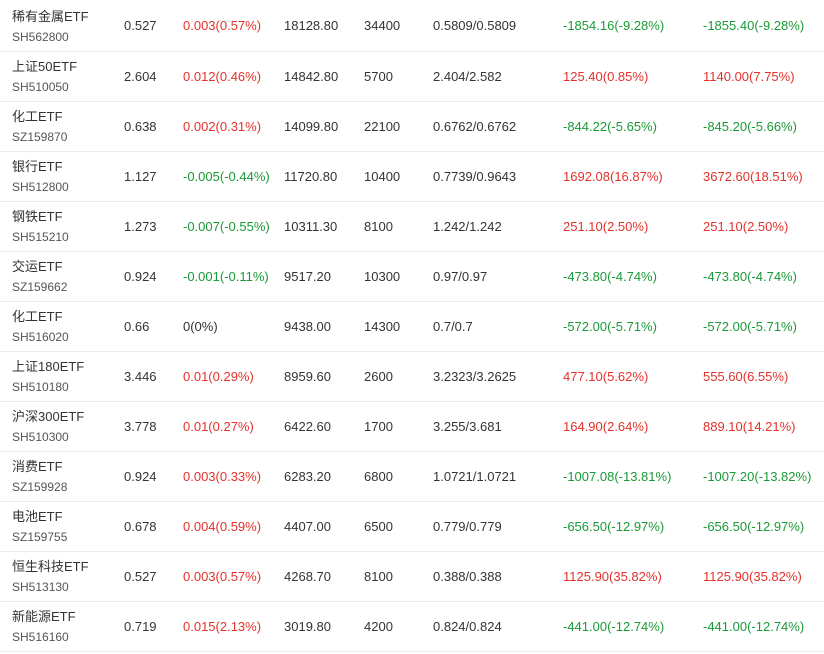 This screenshot has width=824, height=654. I want to click on price-value: 0.678, so click(140, 526).